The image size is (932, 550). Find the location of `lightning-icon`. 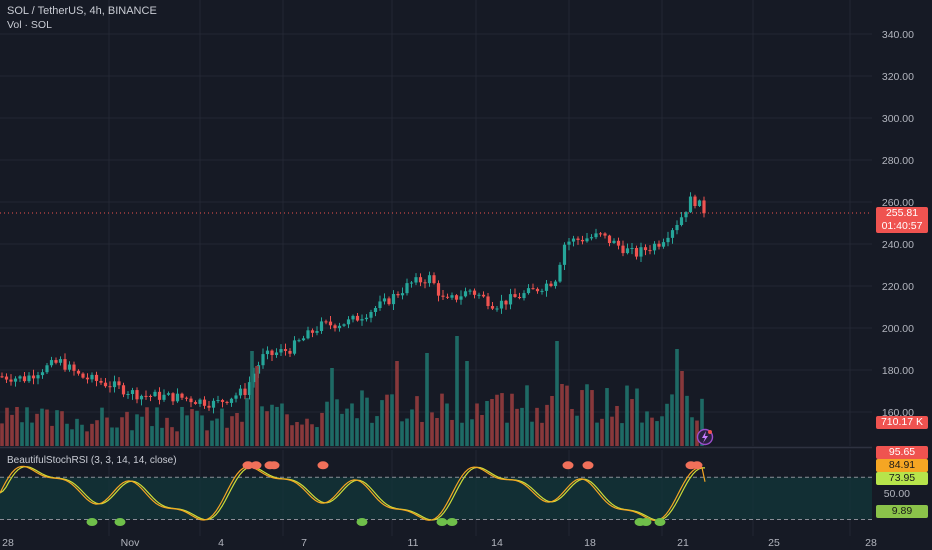

lightning-icon is located at coordinates (705, 437).